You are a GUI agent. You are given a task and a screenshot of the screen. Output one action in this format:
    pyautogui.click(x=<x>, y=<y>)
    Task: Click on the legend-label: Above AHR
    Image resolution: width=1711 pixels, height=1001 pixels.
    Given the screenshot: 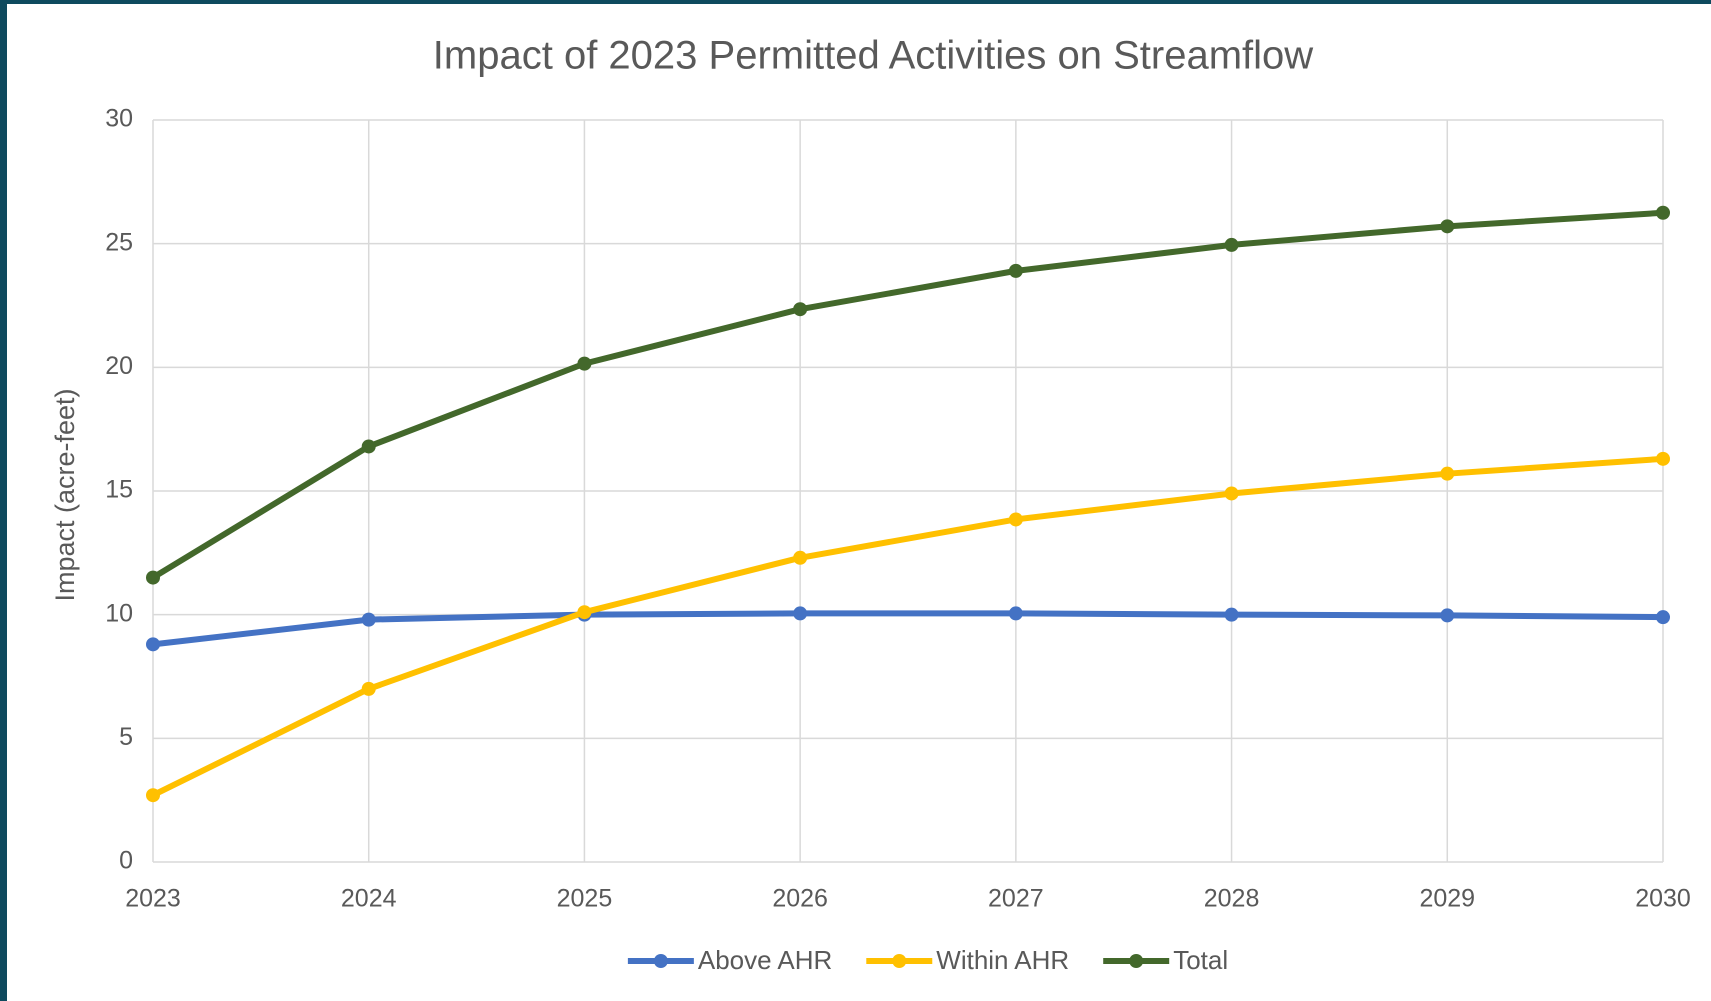 What is the action you would take?
    pyautogui.click(x=765, y=960)
    